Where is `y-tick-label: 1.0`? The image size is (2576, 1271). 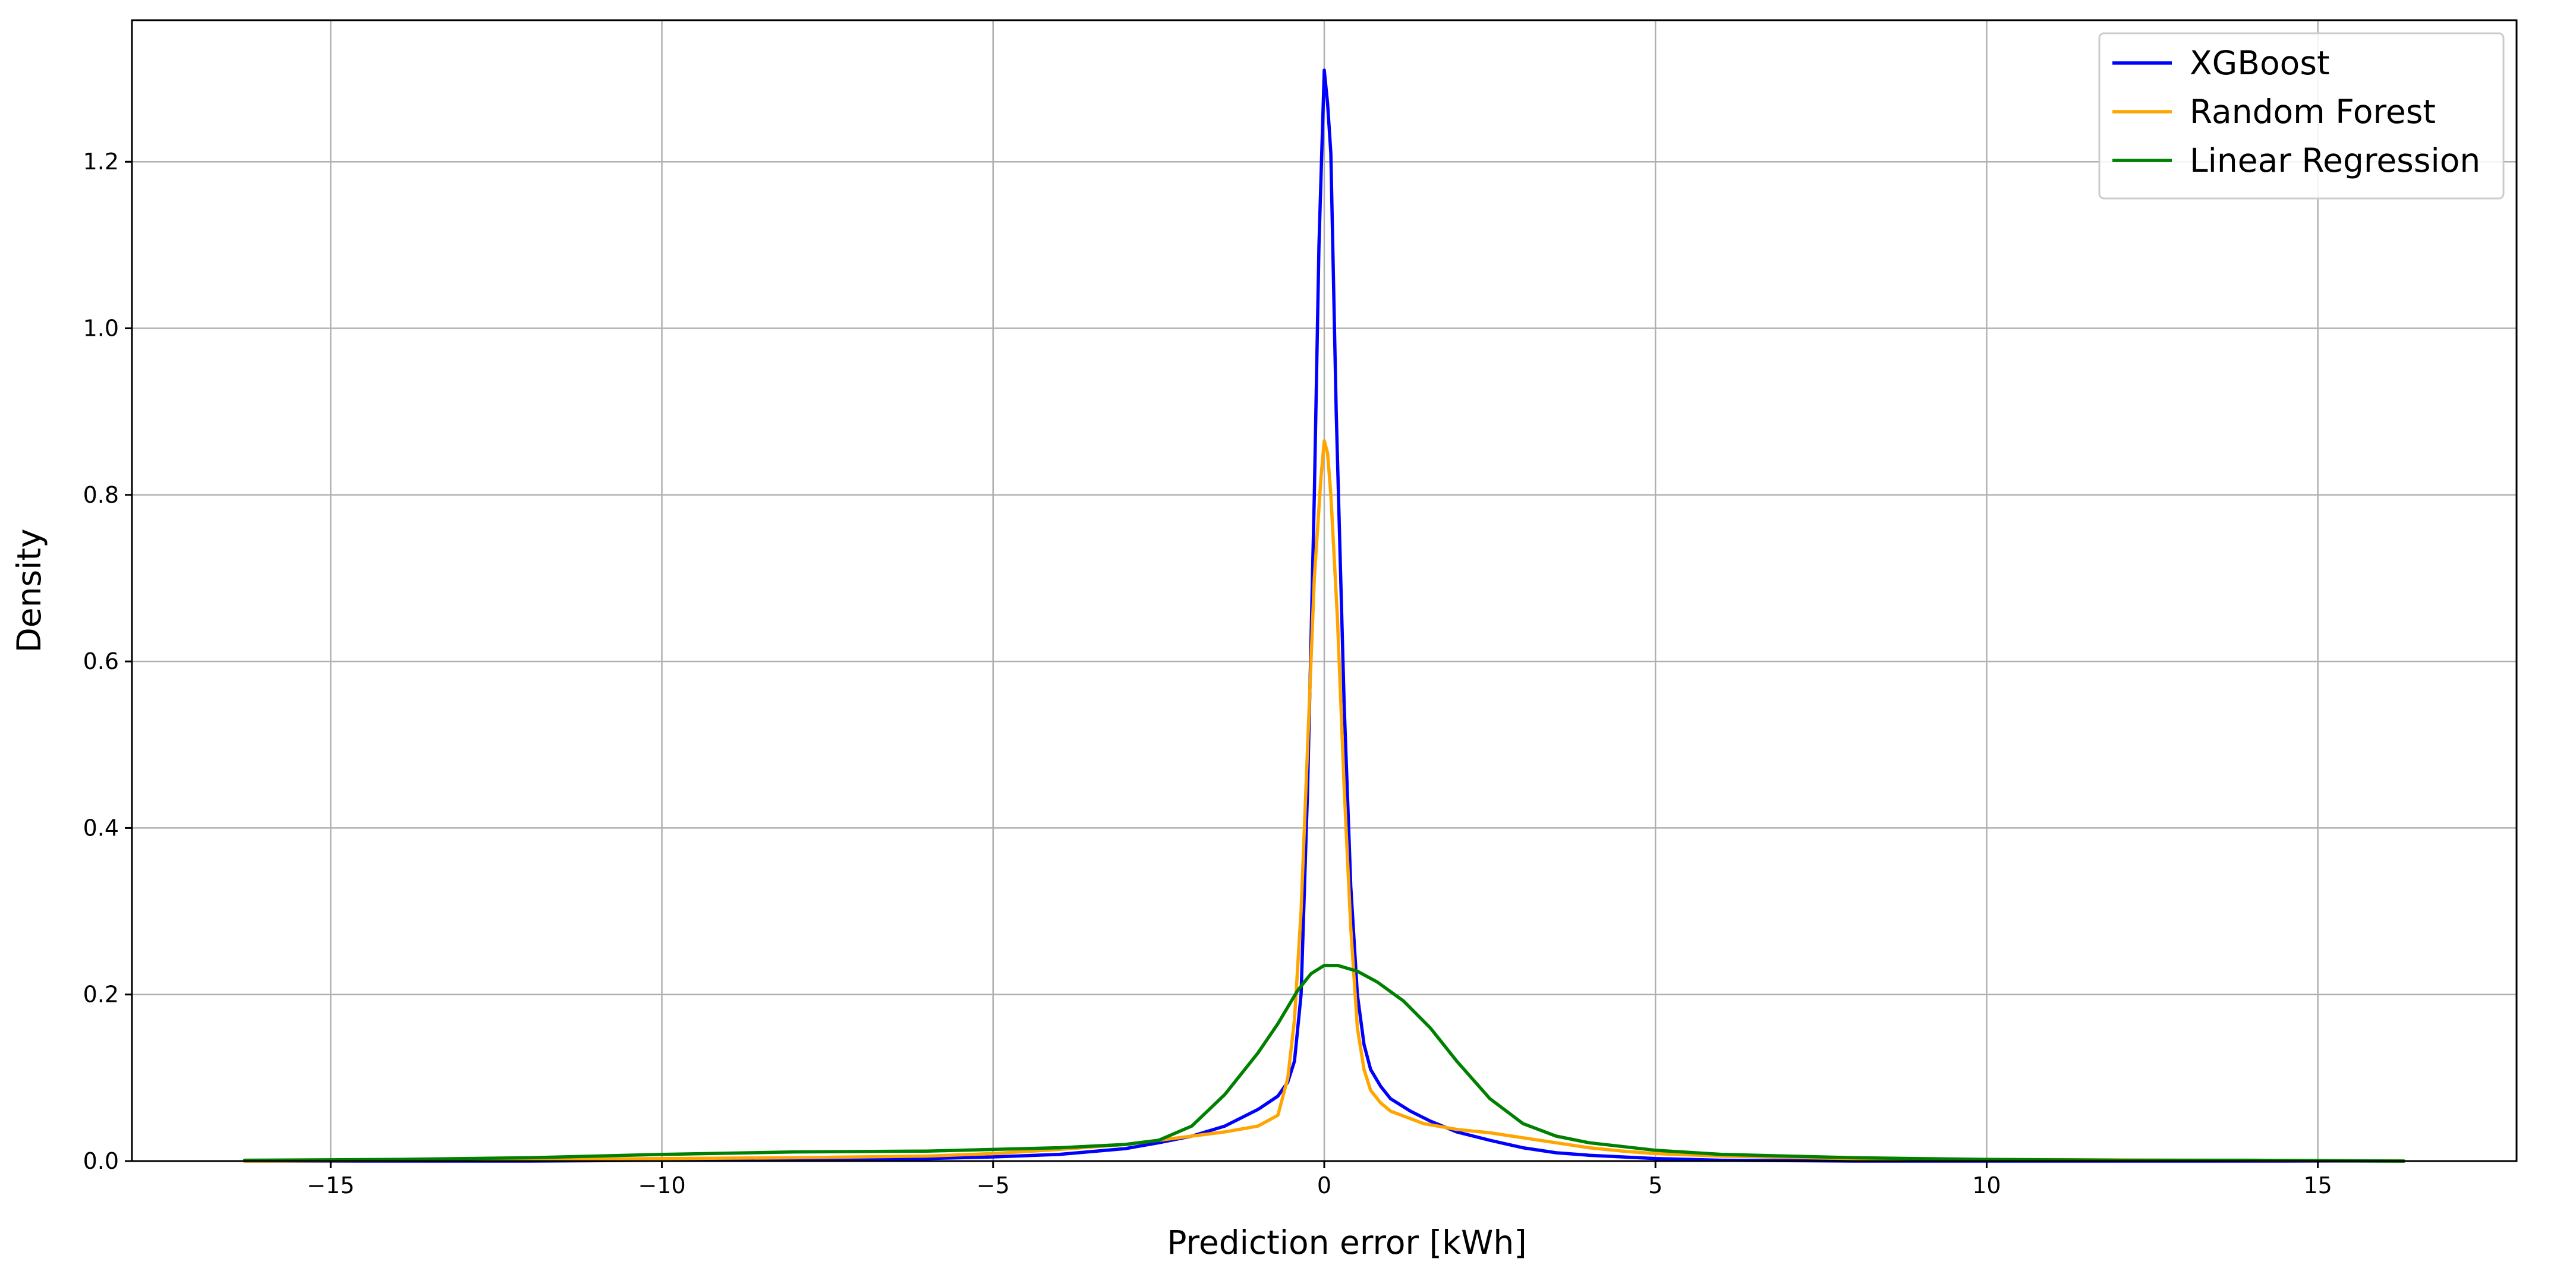
y-tick-label: 1.0 is located at coordinates (101, 329).